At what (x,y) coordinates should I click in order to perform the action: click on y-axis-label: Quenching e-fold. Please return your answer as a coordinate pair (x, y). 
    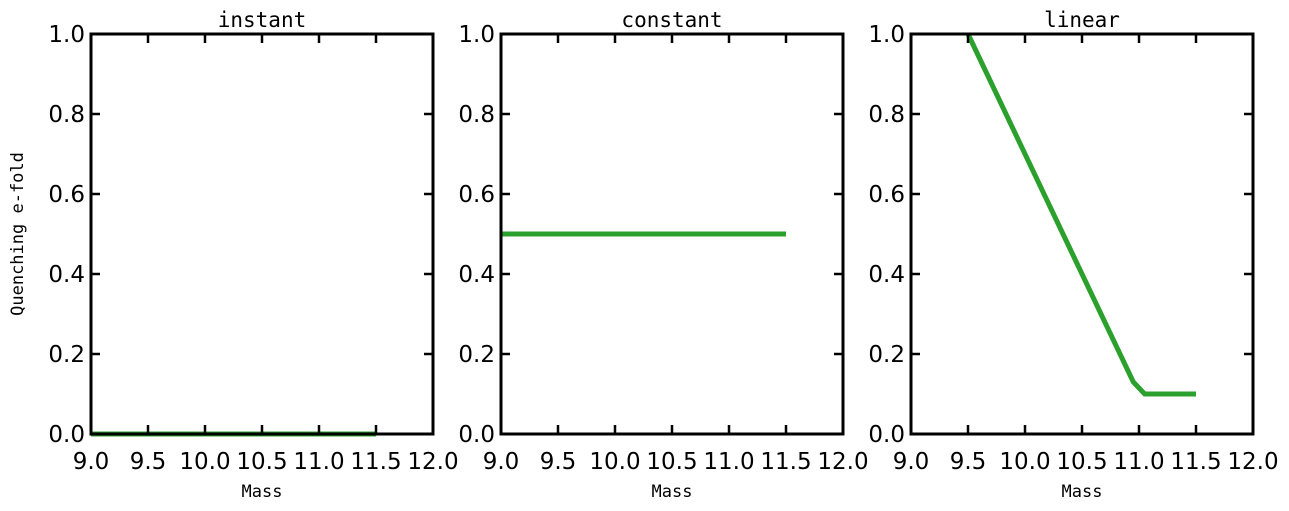
    Looking at the image, I should click on (18, 234).